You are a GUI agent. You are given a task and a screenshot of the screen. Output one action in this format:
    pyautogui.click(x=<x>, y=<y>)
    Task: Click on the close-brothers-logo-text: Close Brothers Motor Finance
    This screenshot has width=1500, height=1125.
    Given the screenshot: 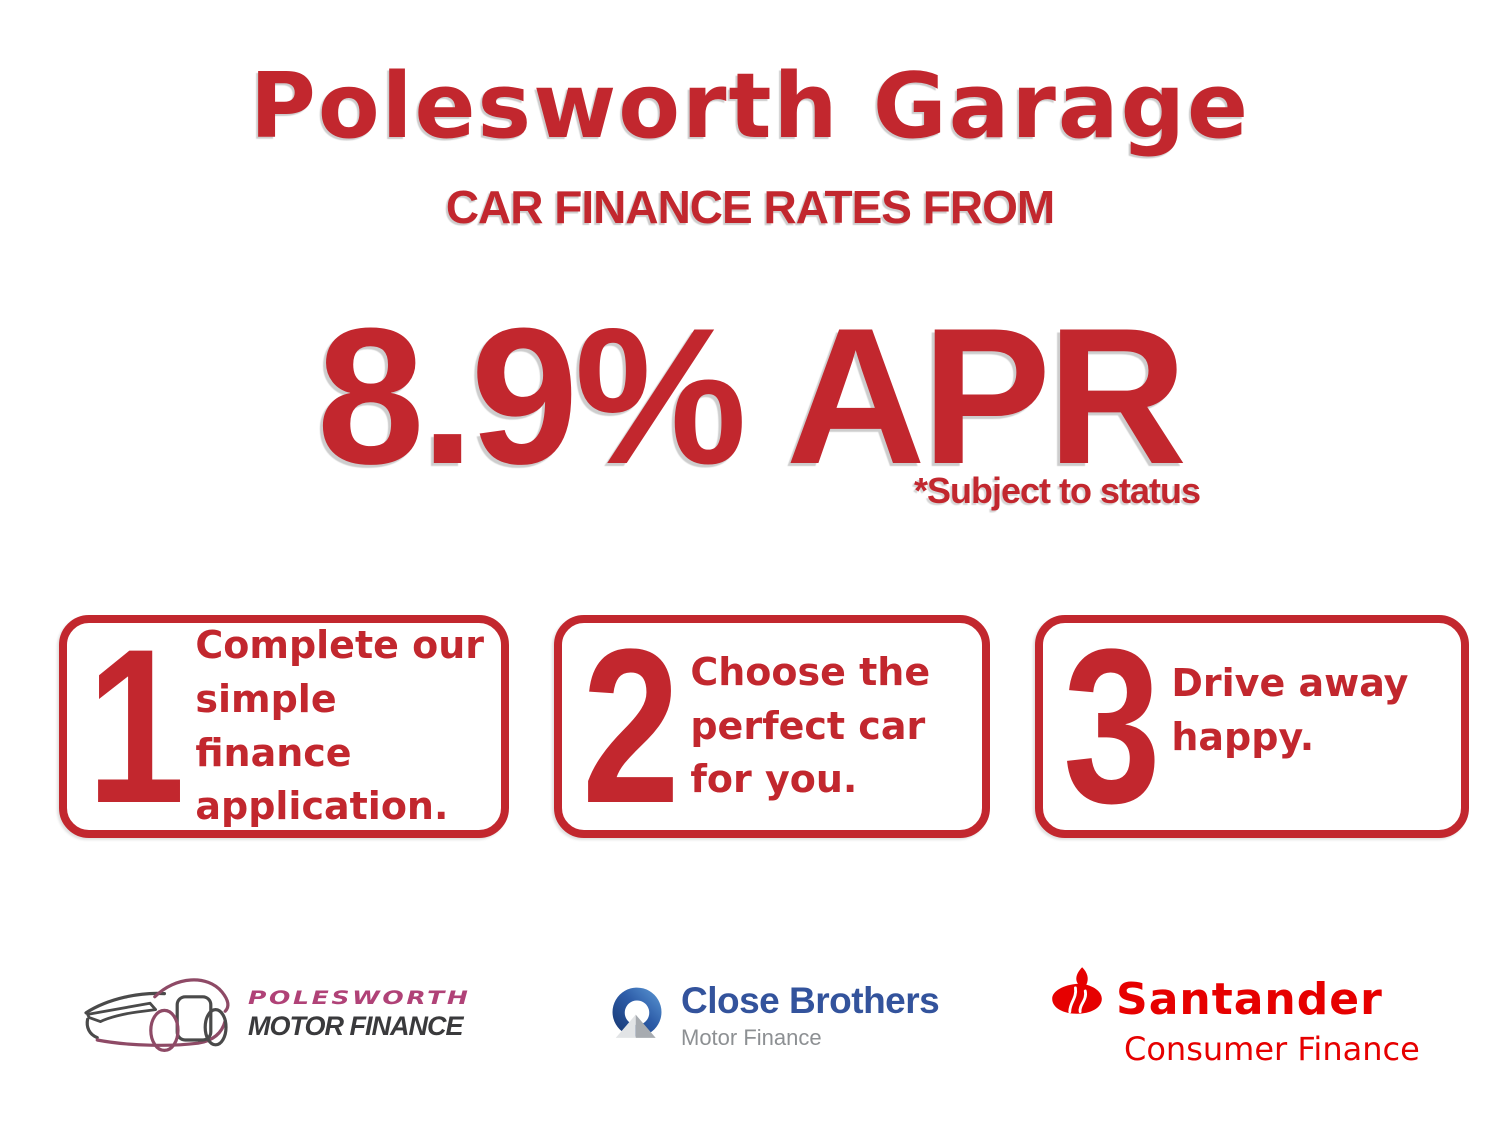 What is the action you would take?
    pyautogui.click(x=810, y=1015)
    